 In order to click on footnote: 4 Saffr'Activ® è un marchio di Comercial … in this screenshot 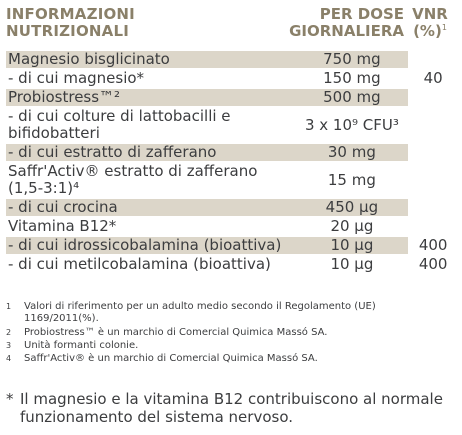, I will do `click(216, 359)`.